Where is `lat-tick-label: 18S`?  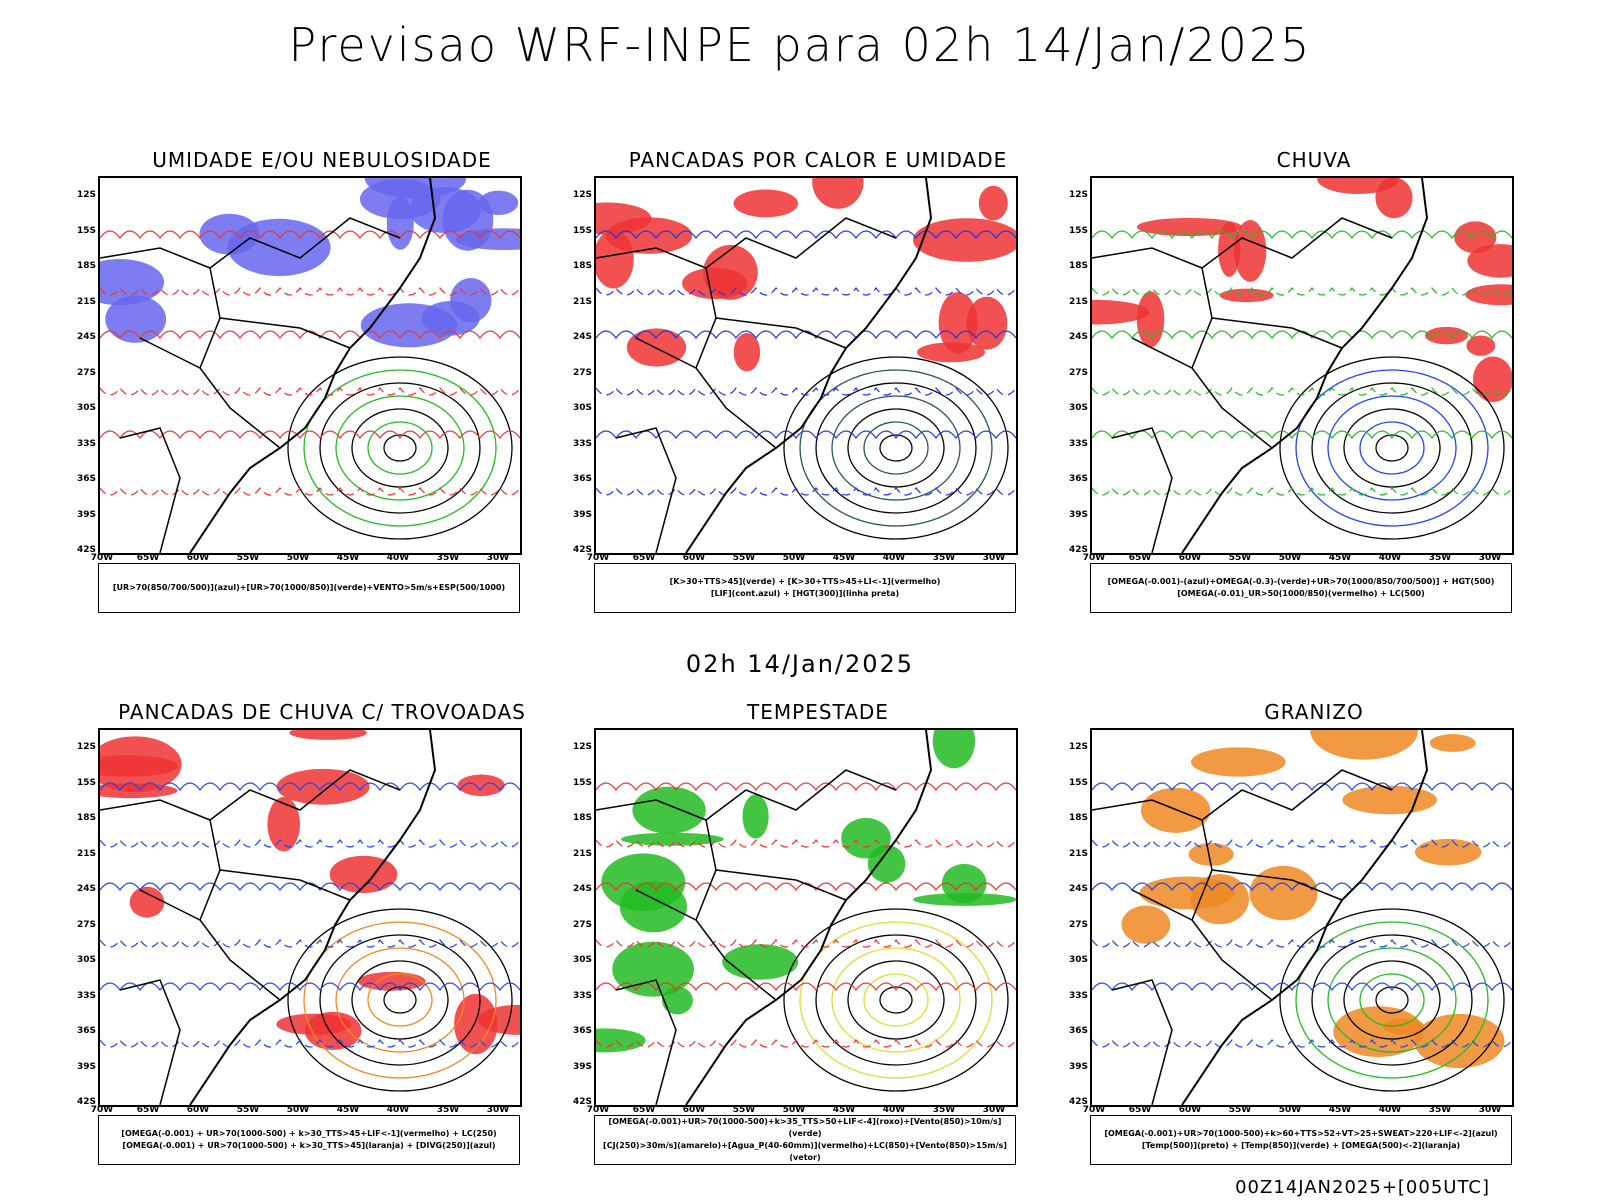
lat-tick-label: 18S is located at coordinates (1078, 818).